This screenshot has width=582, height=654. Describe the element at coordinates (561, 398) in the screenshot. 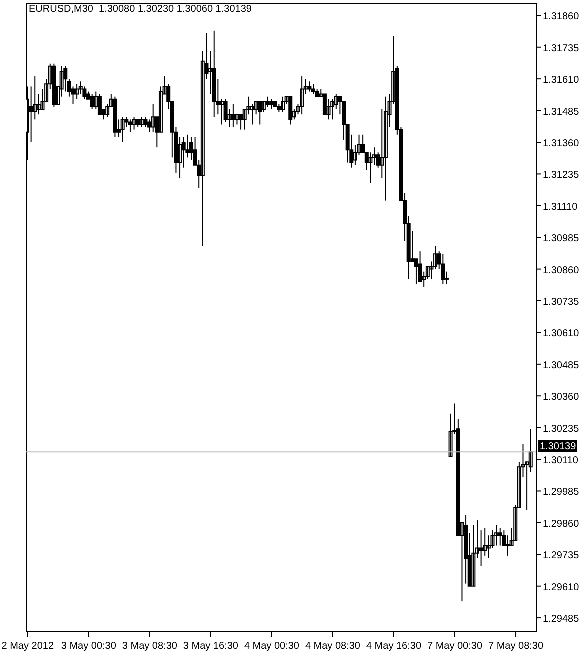

I see `y-tick-label: 1.30360` at that location.